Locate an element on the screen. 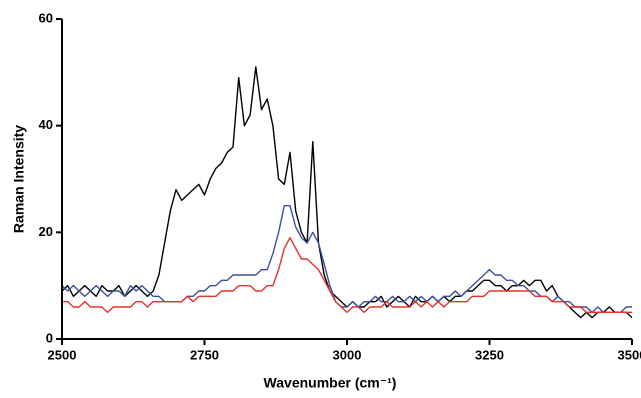  x-tick-label: 3250 is located at coordinates (489, 354).